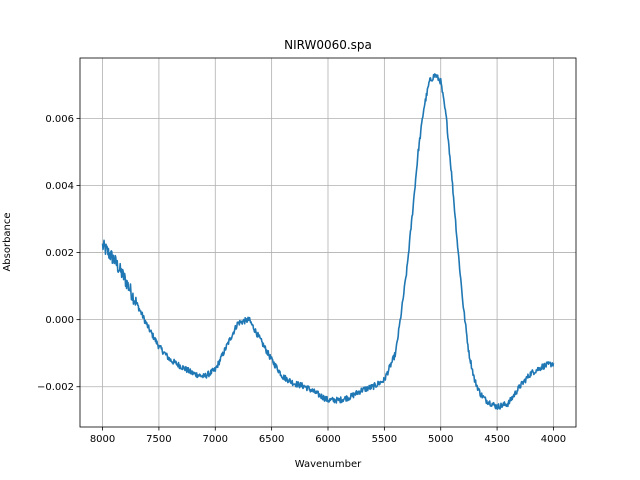 This screenshot has width=640, height=480. I want to click on x-tick-label: 6500, so click(271, 439).